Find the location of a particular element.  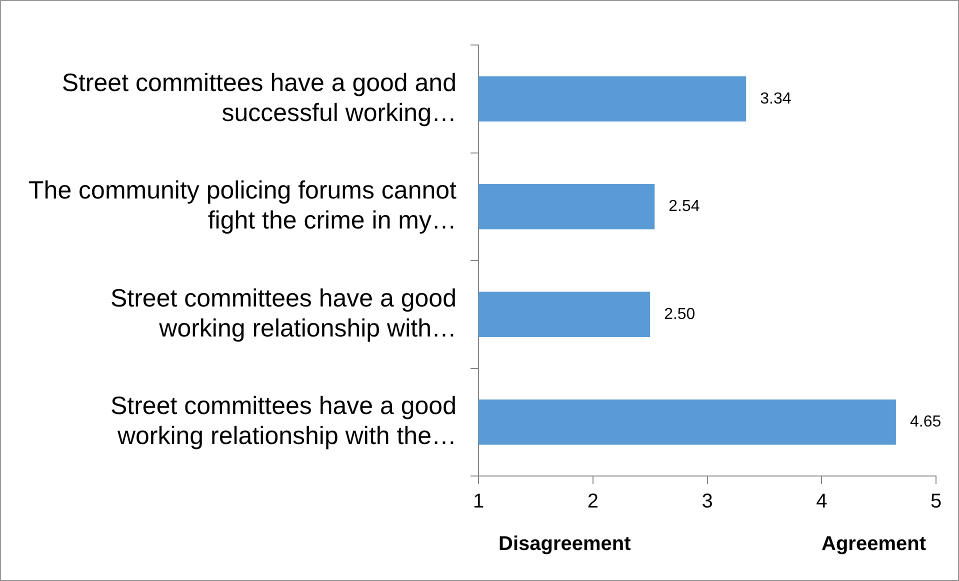

x-tick-label: 2 is located at coordinates (592, 501).